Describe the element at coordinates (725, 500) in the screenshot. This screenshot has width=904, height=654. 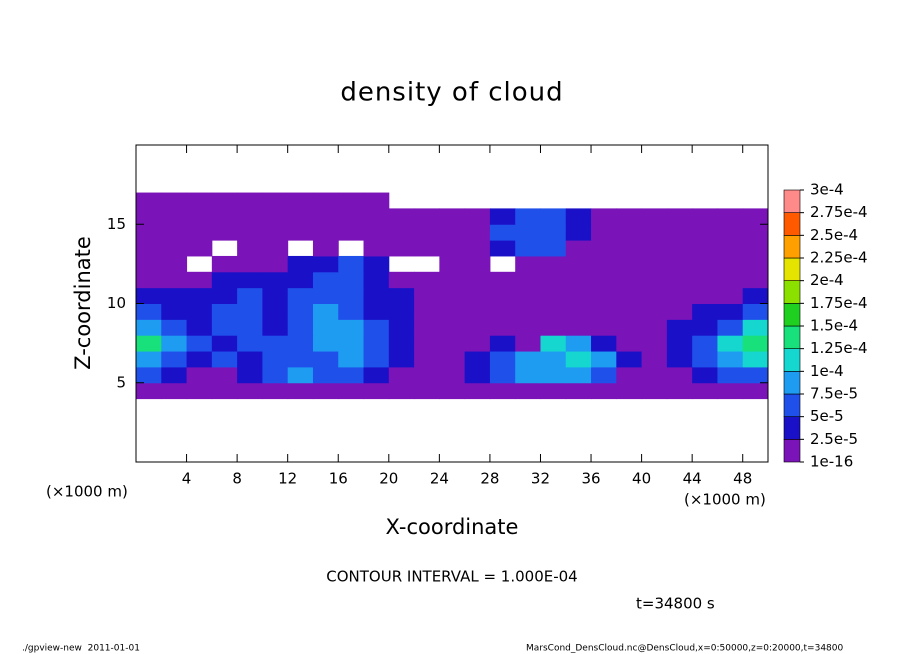
I see `x-unit: (×1000 m)` at that location.